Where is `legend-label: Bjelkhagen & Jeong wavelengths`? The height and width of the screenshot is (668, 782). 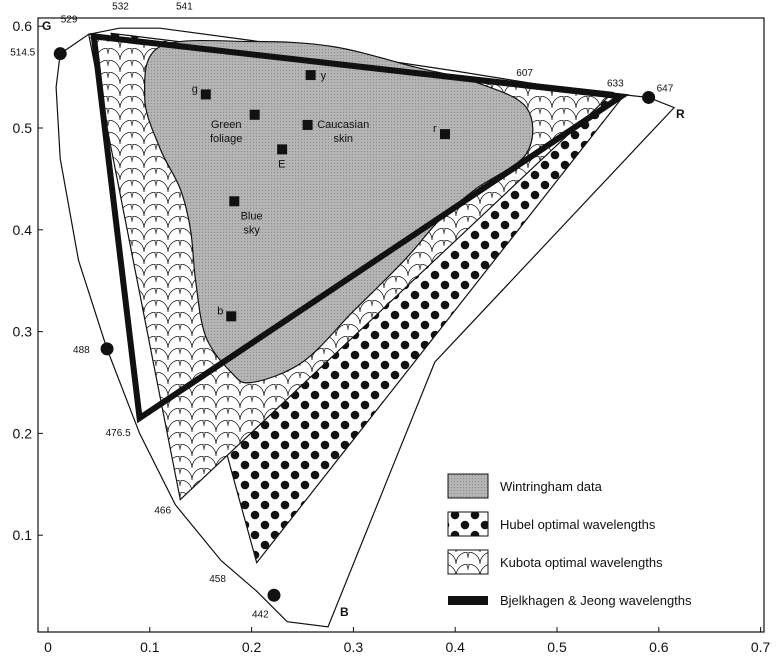
legend-label: Bjelkhagen & Jeong wavelengths is located at coordinates (596, 600).